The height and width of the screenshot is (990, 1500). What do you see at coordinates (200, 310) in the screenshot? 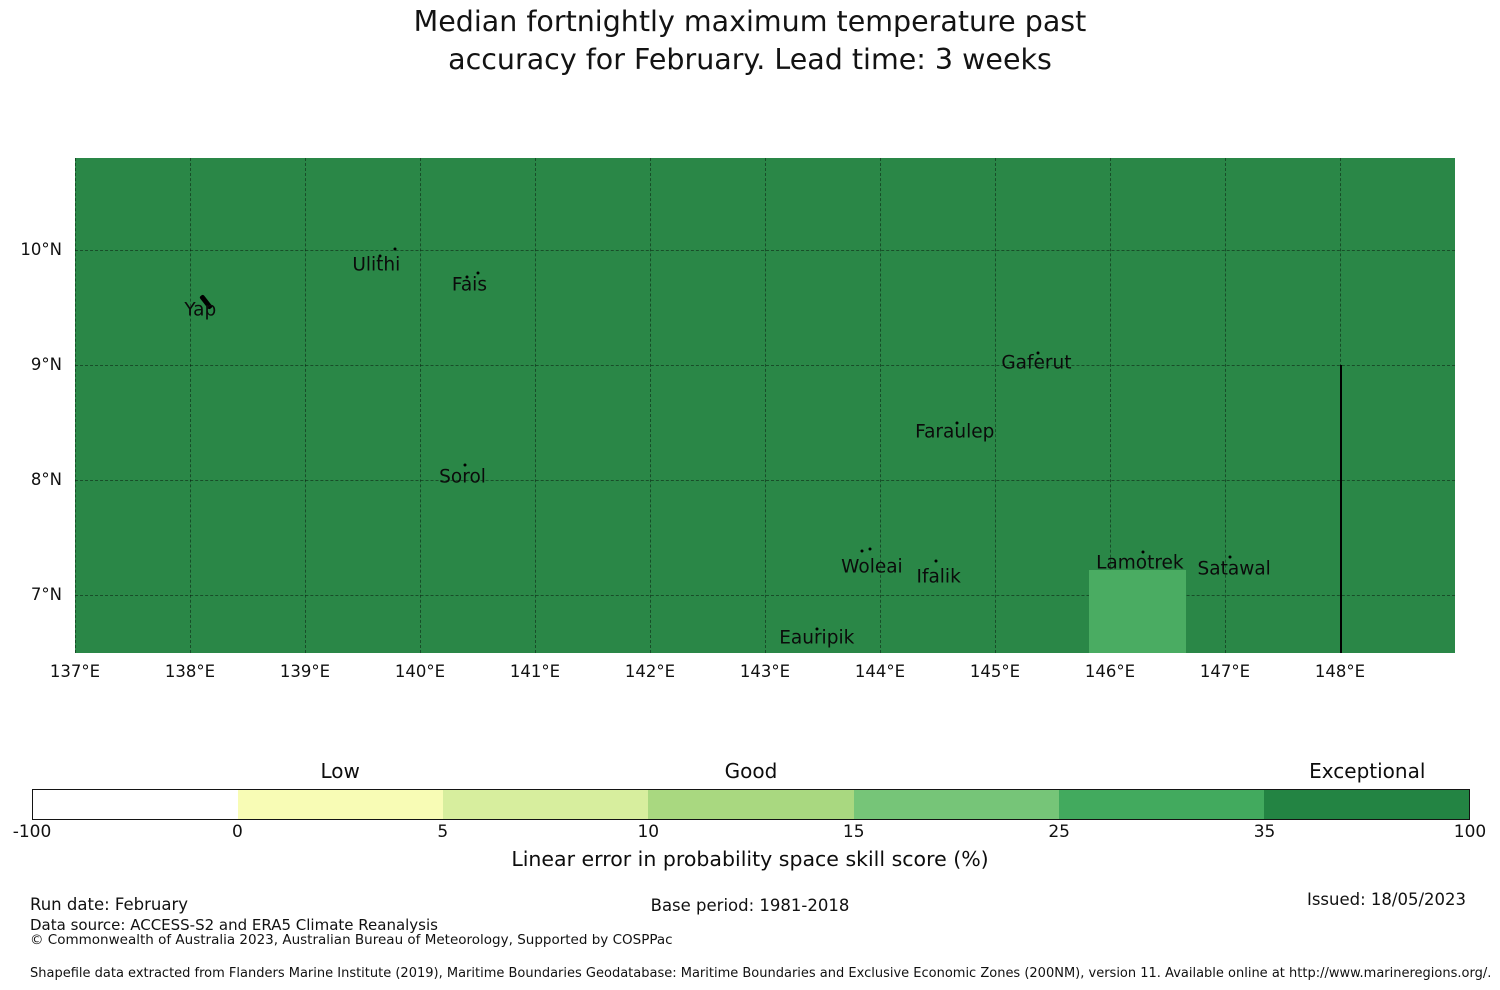
I see `island-label-yap: Yap` at bounding box center [200, 310].